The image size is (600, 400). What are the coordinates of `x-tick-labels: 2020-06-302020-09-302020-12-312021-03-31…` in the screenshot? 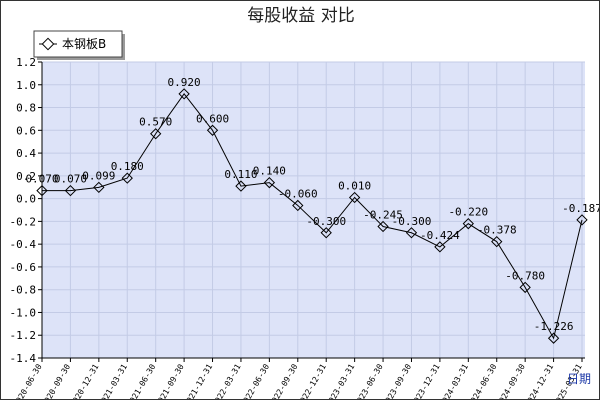 It's located at (298, 378).